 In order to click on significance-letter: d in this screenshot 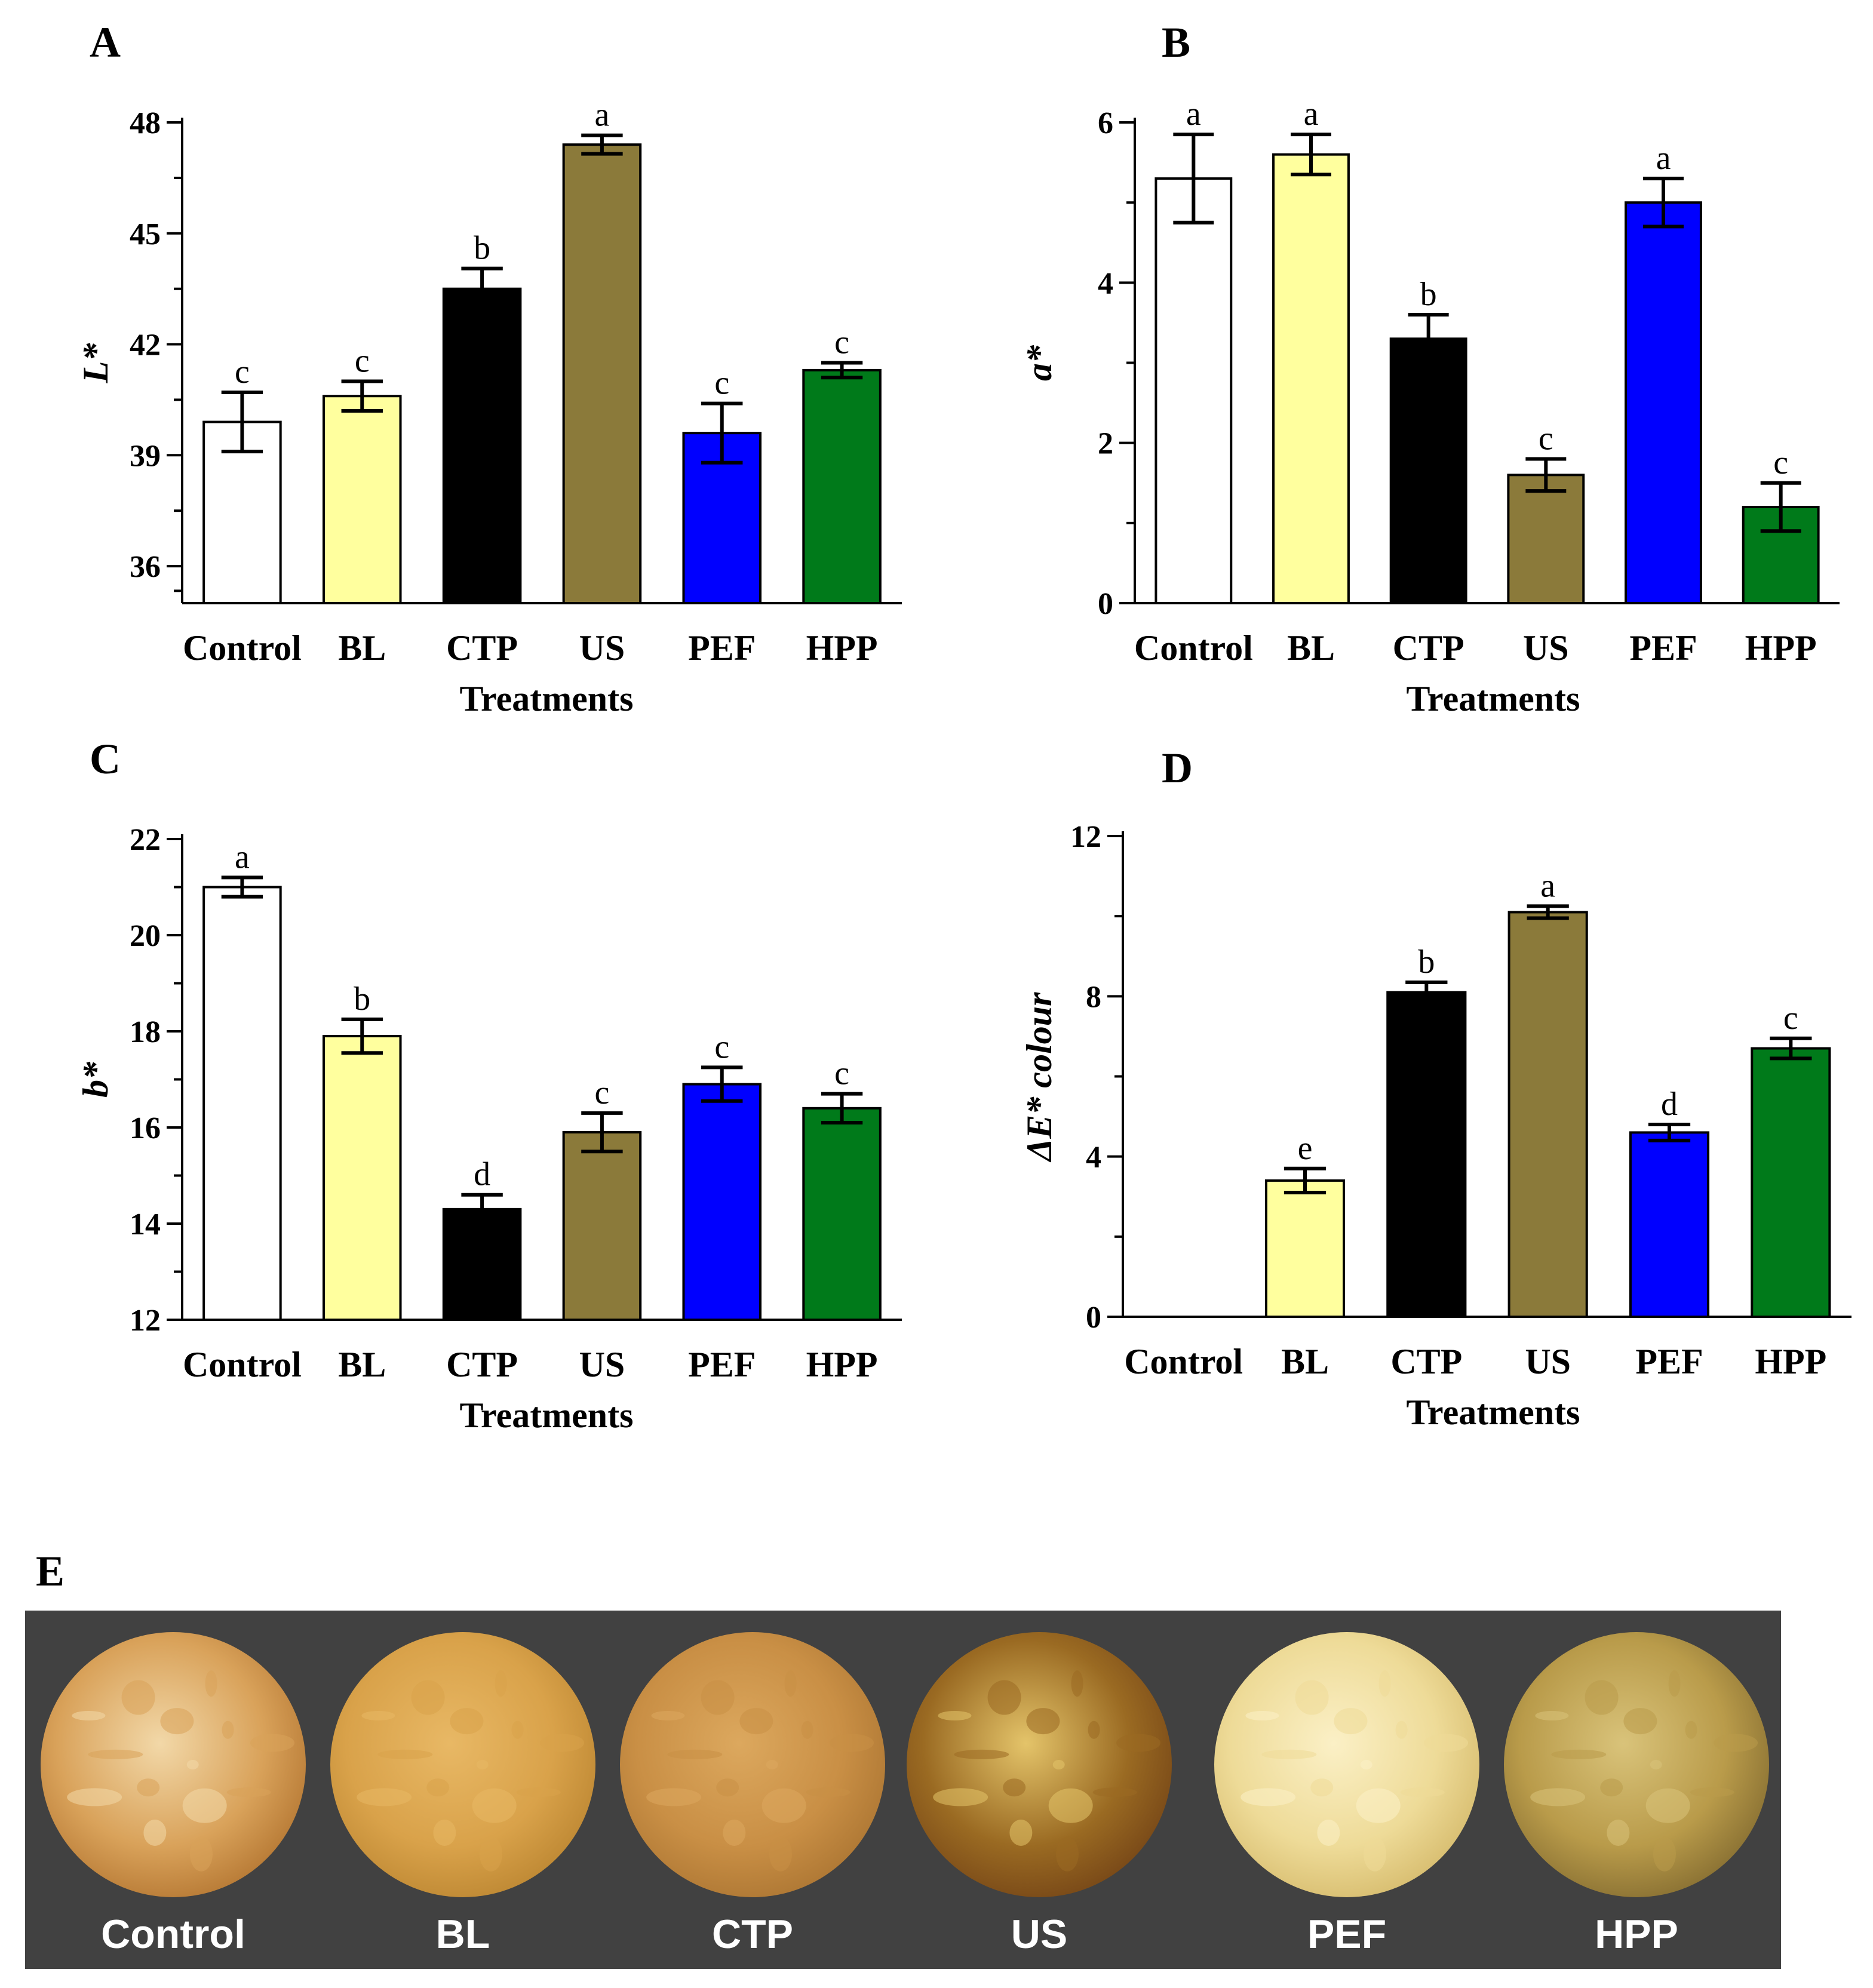, I will do `click(1669, 1104)`.